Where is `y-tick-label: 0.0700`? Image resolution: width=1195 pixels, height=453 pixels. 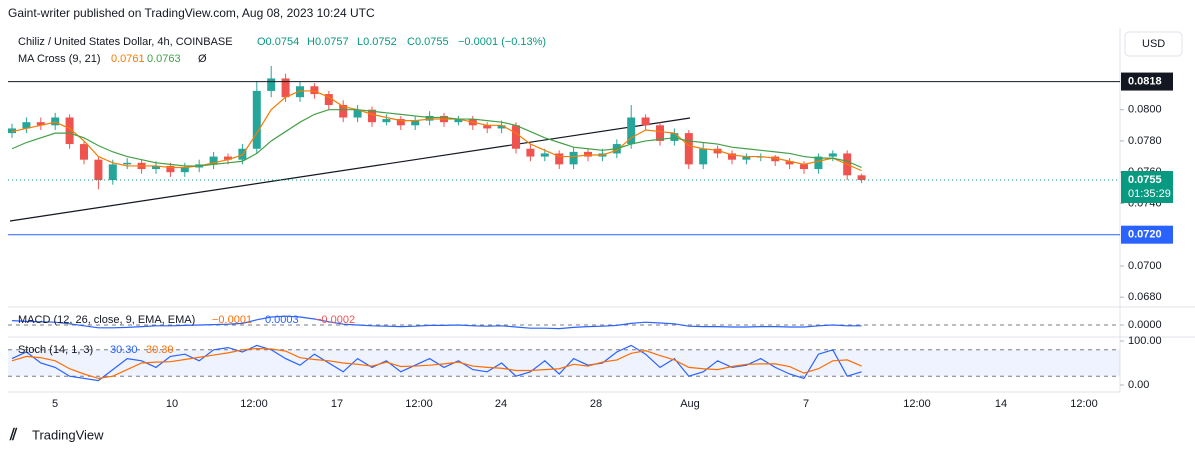 y-tick-label: 0.0700 is located at coordinates (1145, 266).